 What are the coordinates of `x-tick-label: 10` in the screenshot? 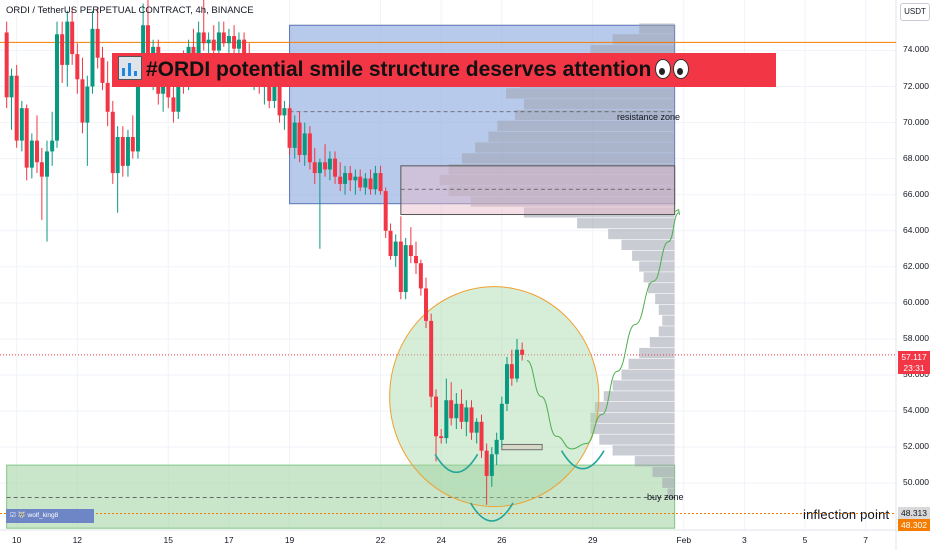 It's located at (16, 540).